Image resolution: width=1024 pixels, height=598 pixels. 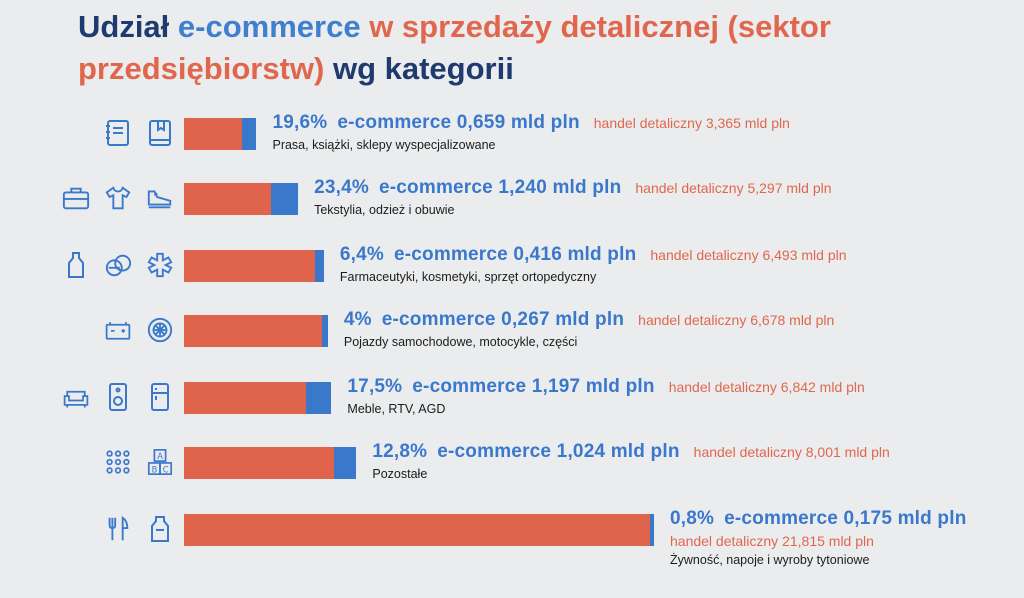 What do you see at coordinates (748, 255) in the screenshot?
I see `retail-value: handel detaliczny 6,493 mld pln` at bounding box center [748, 255].